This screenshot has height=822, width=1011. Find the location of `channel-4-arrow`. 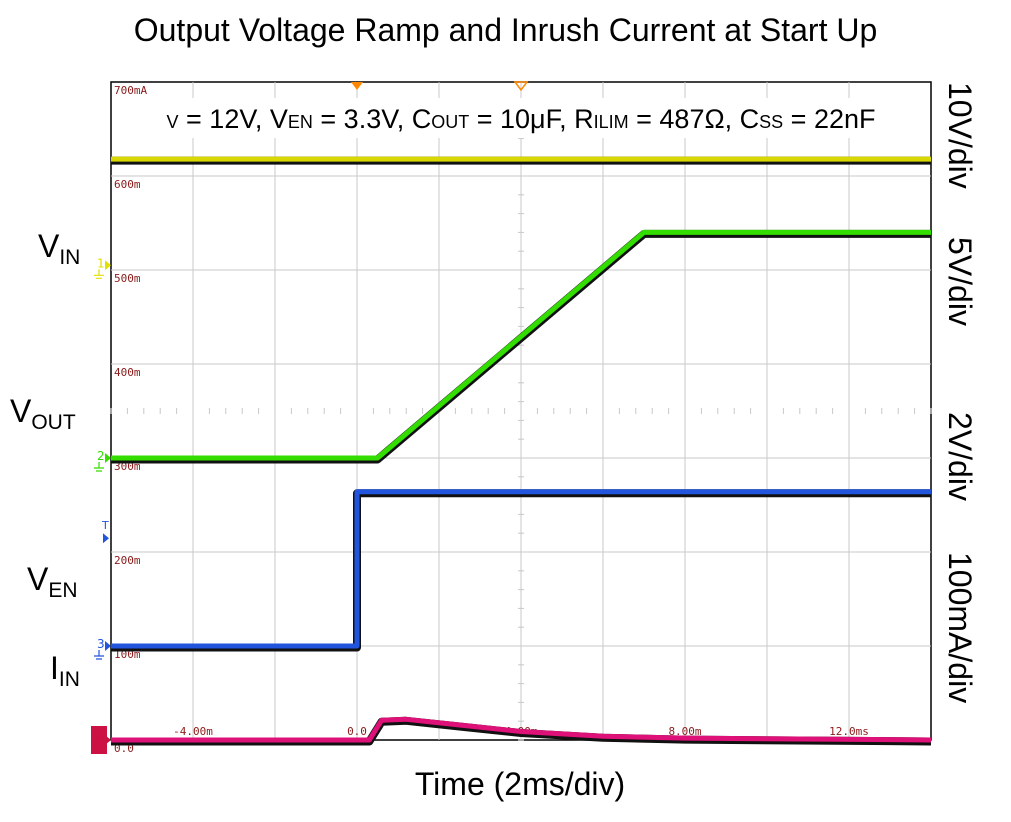

channel-4-arrow is located at coordinates (108, 740).